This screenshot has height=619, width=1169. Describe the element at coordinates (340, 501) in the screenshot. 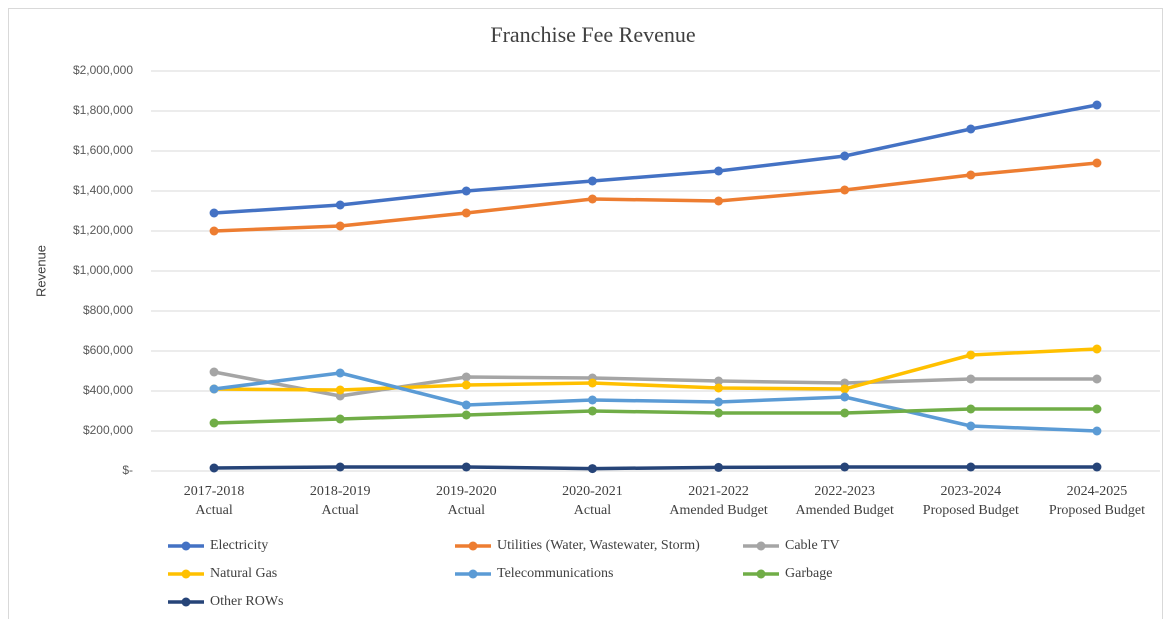

I see `x-tick-label: 2018-2019 Actual` at that location.